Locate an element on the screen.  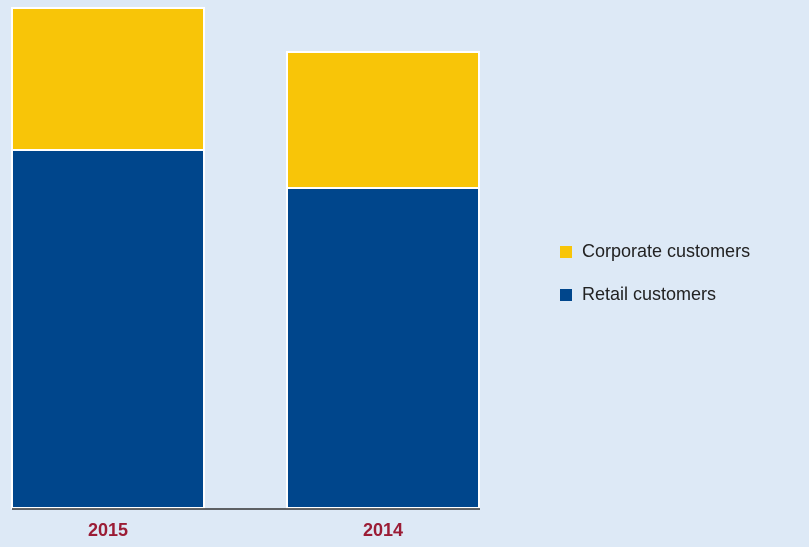
x-tick-label: 2014 is located at coordinates (383, 530).